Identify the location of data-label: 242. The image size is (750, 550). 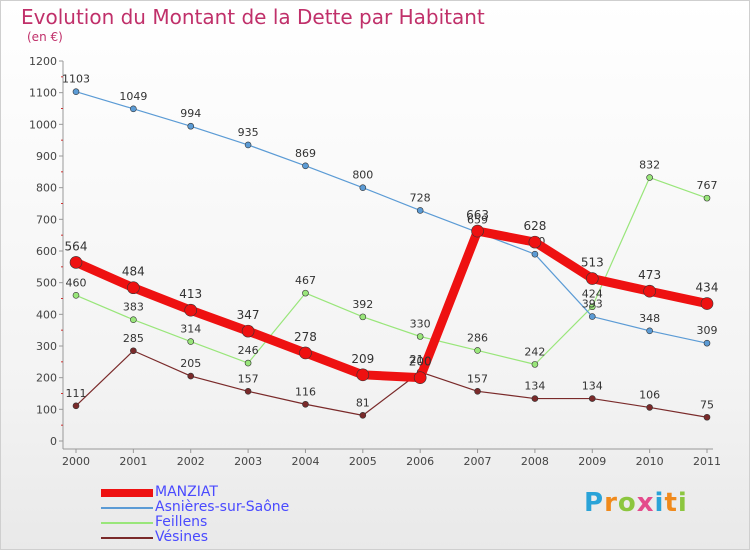
(534, 351).